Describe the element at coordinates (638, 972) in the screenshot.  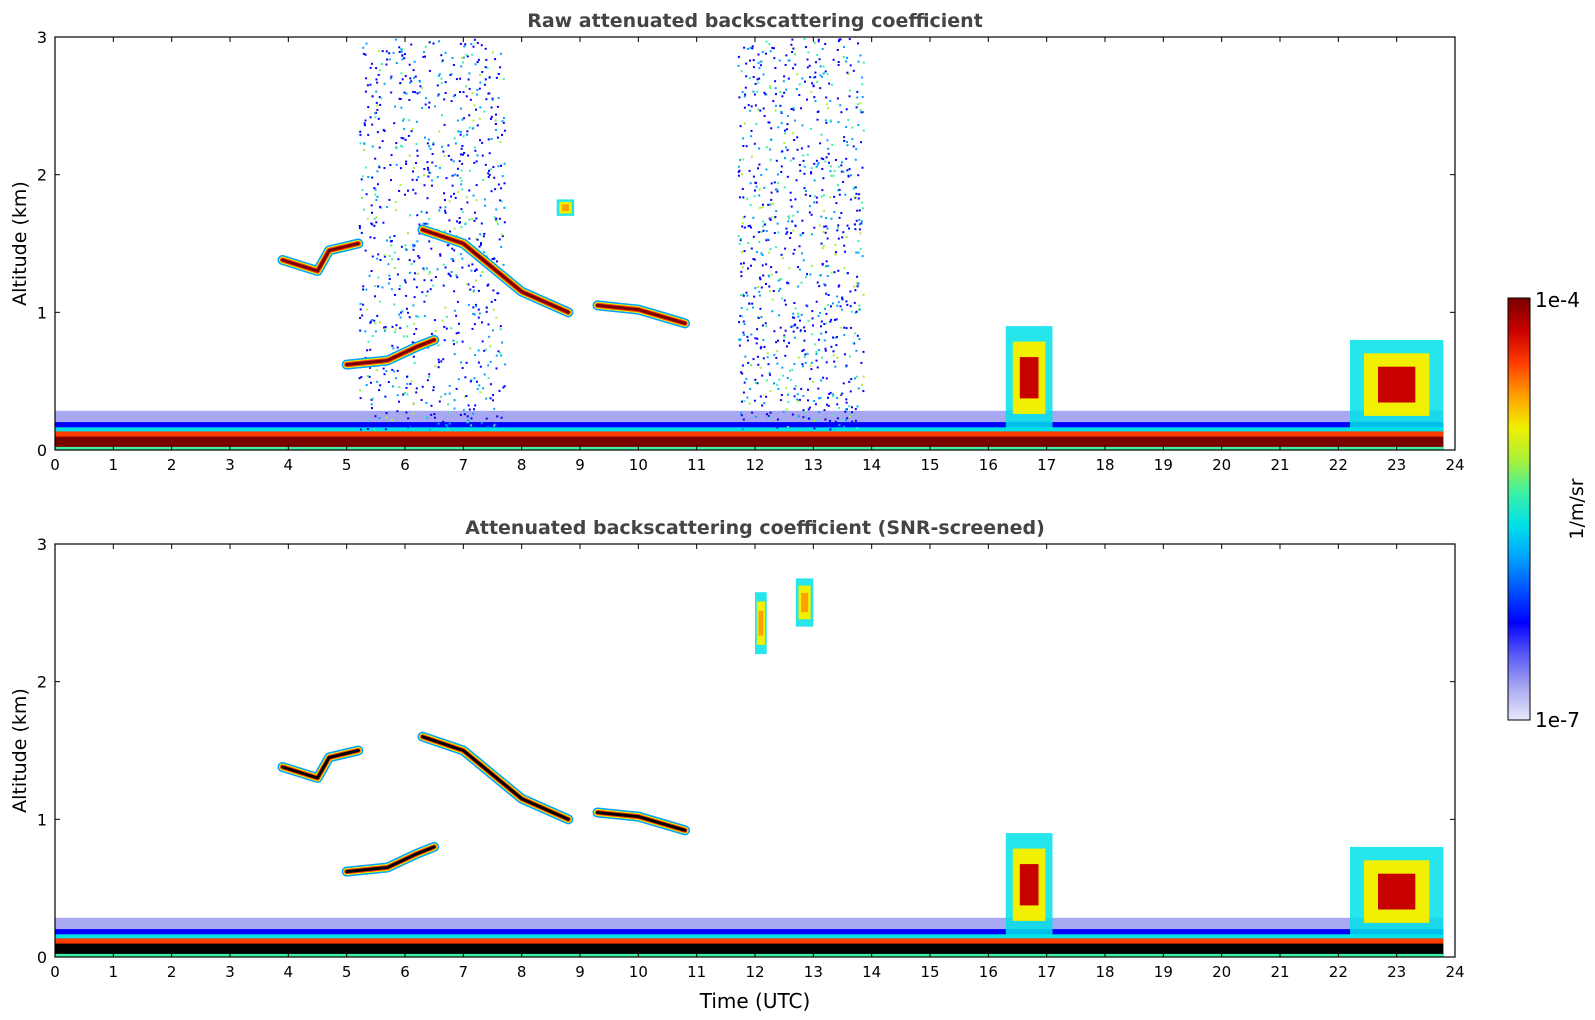
I see `x-tick-label: 10` at that location.